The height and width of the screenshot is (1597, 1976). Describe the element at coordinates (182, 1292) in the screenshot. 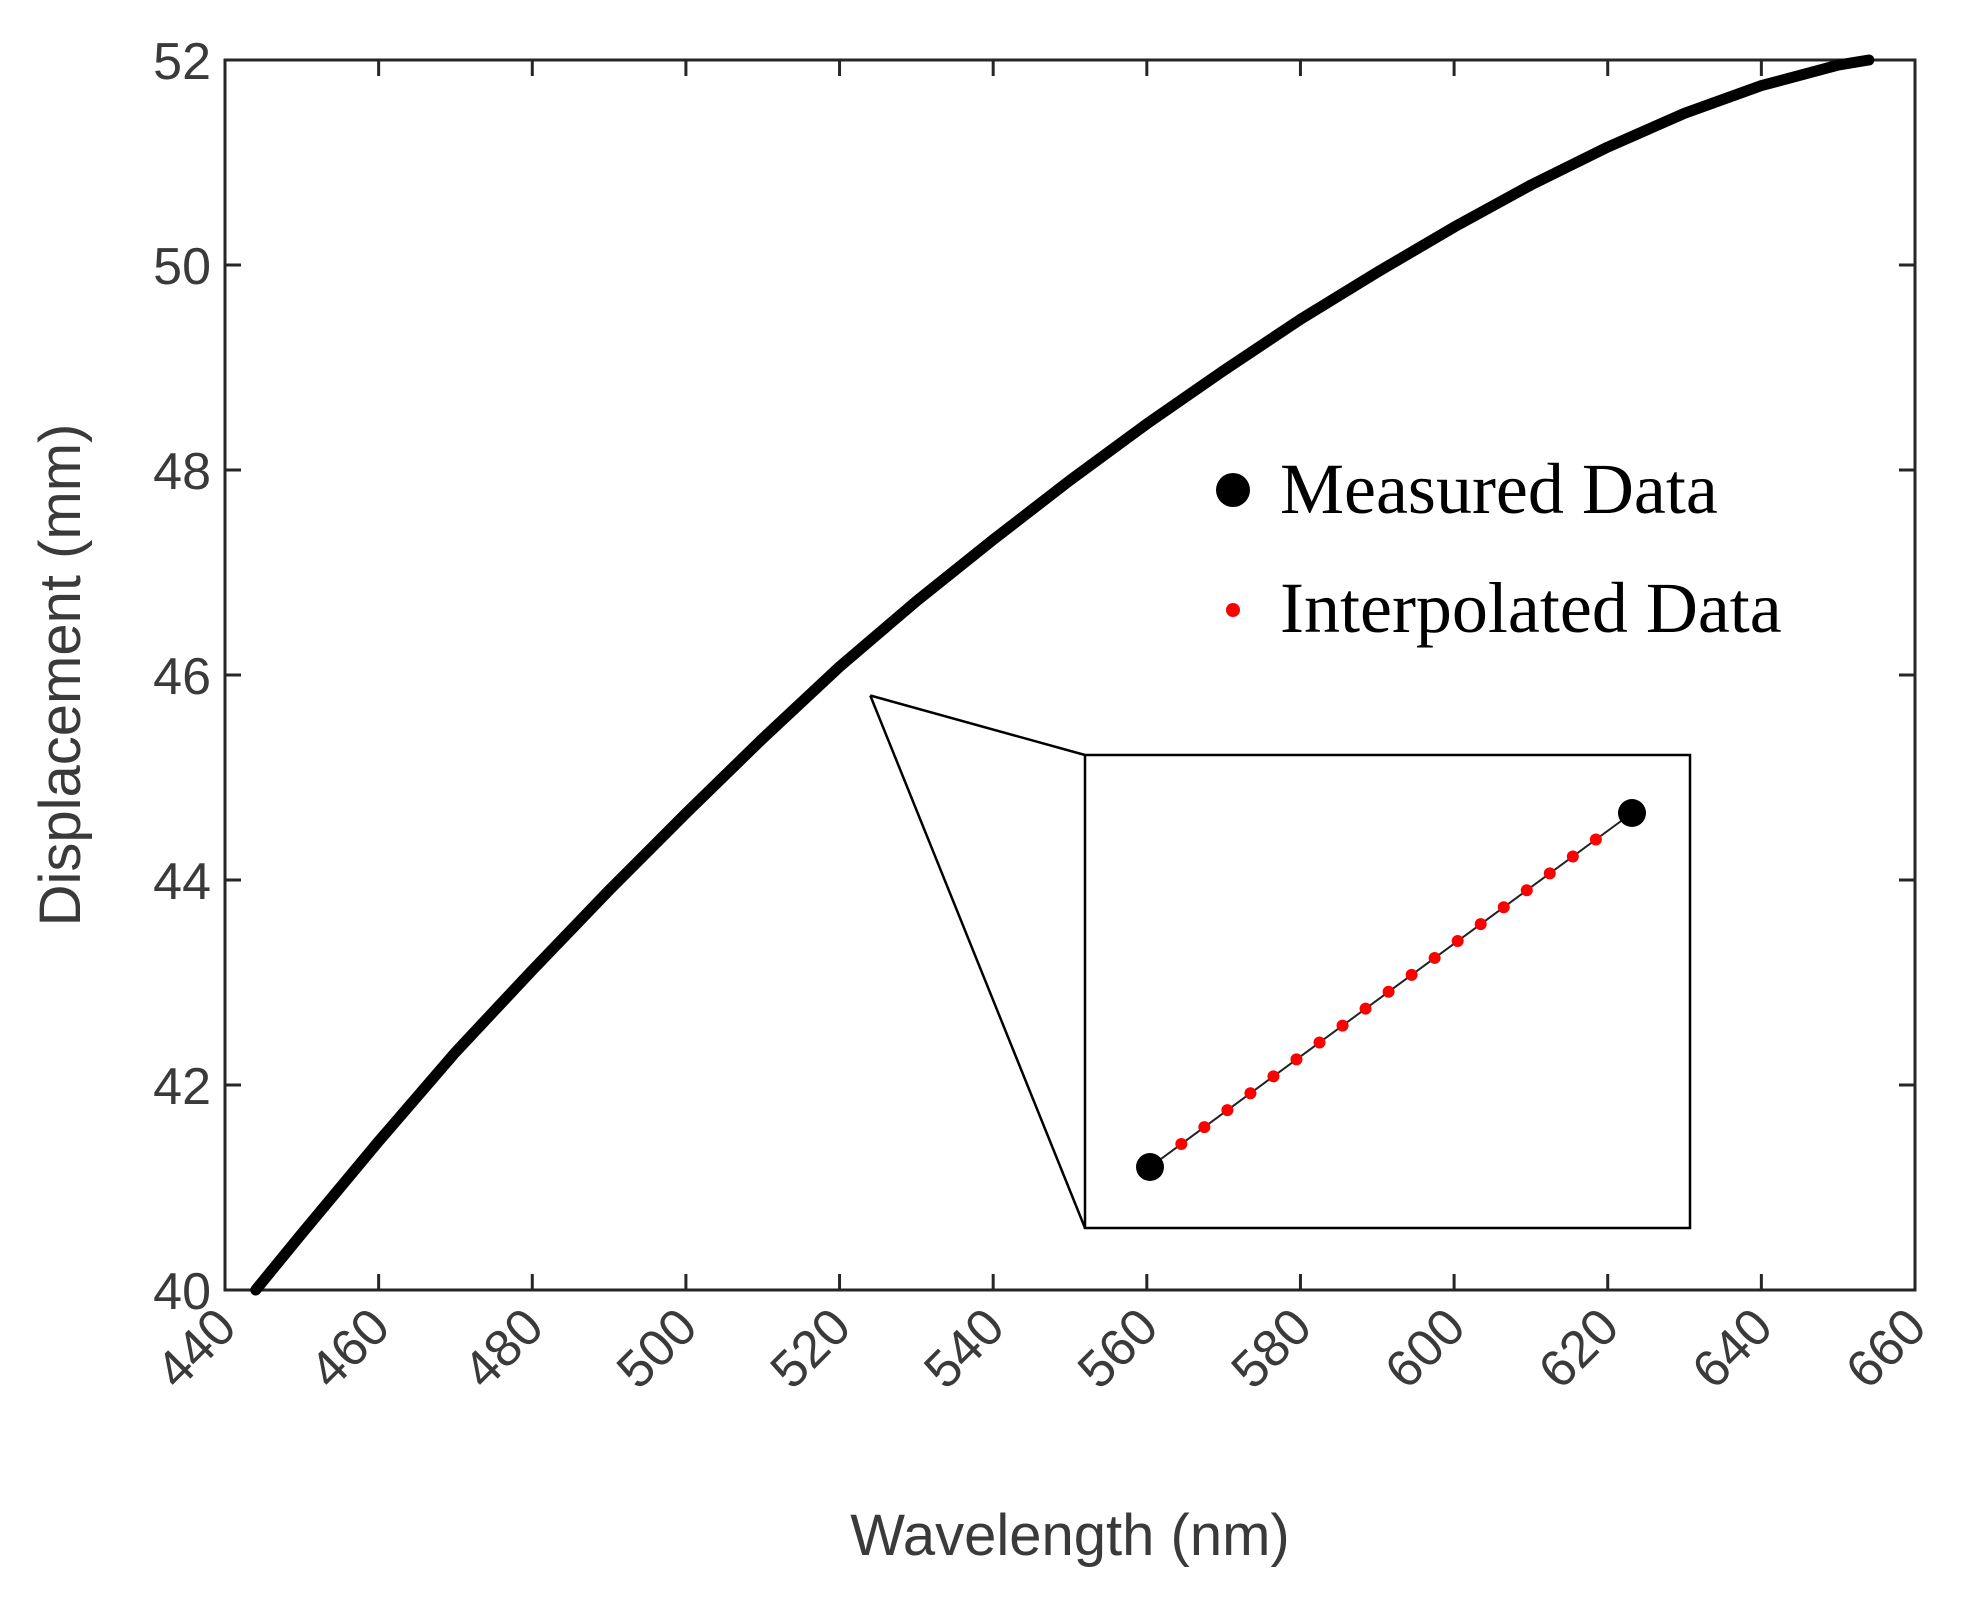

I see `y-tick-label: 40` at that location.